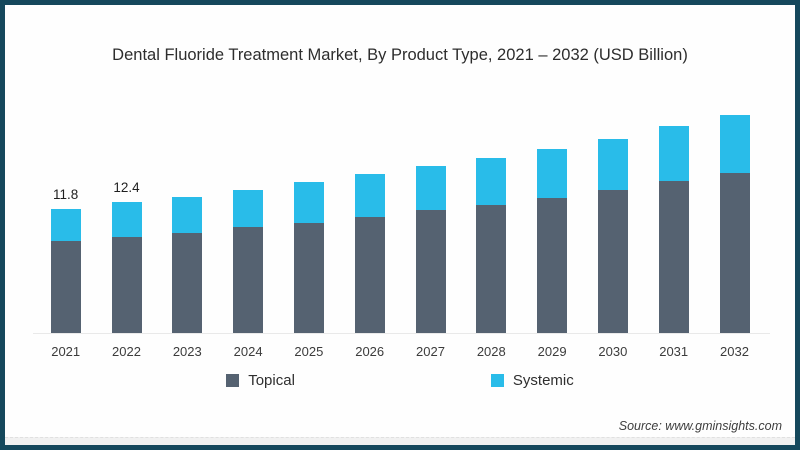  I want to click on x-tick-label-2032: 2032, so click(734, 351).